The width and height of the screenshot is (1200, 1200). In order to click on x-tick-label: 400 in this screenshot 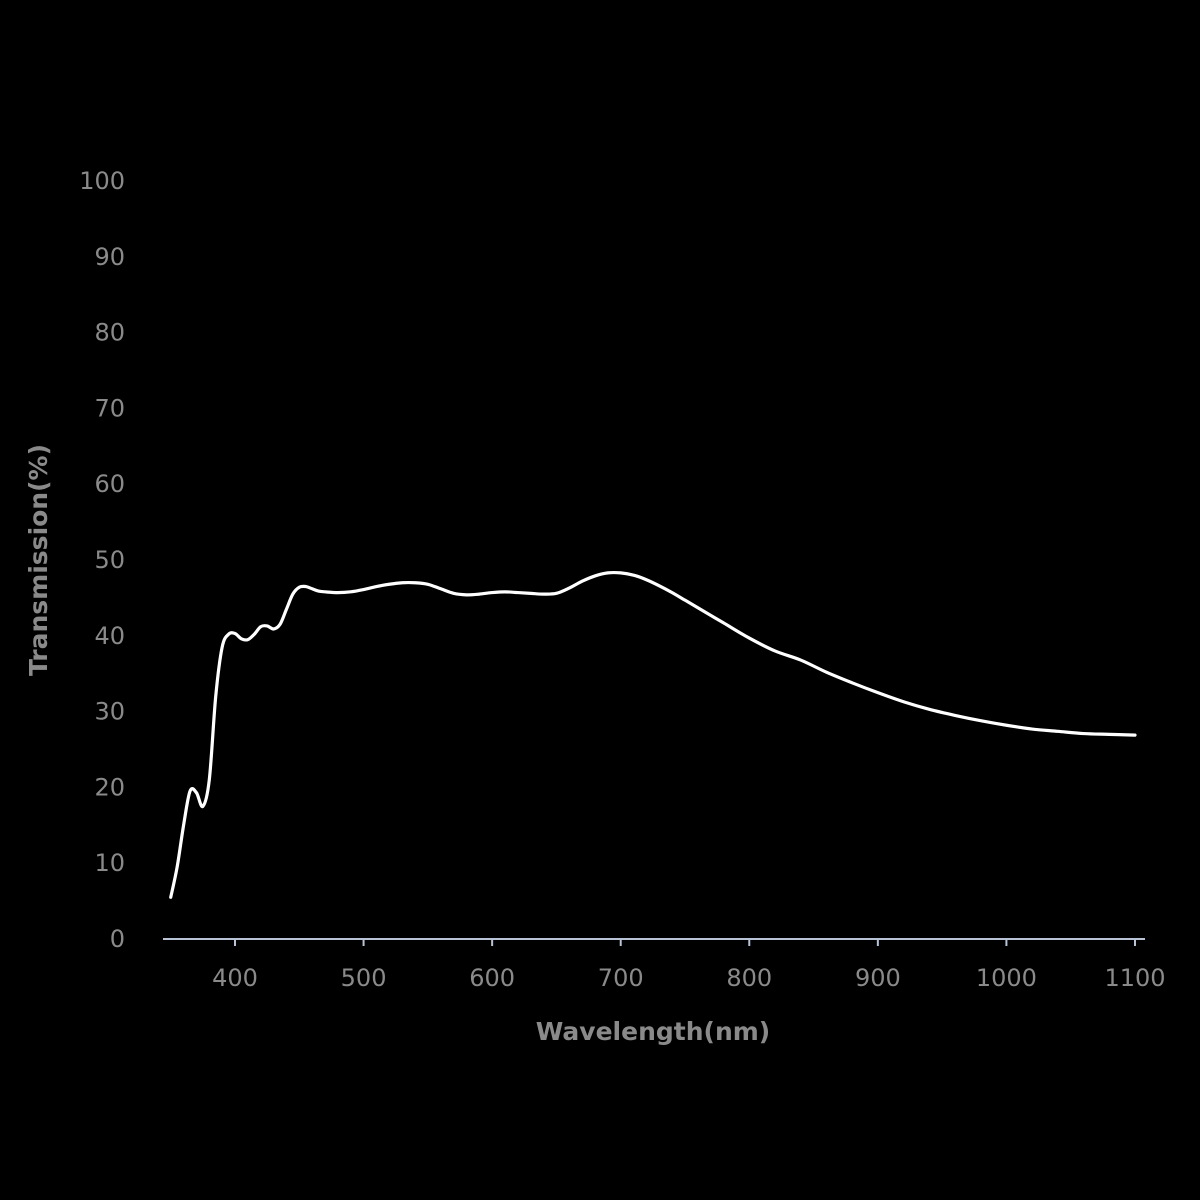, I will do `click(235, 978)`.